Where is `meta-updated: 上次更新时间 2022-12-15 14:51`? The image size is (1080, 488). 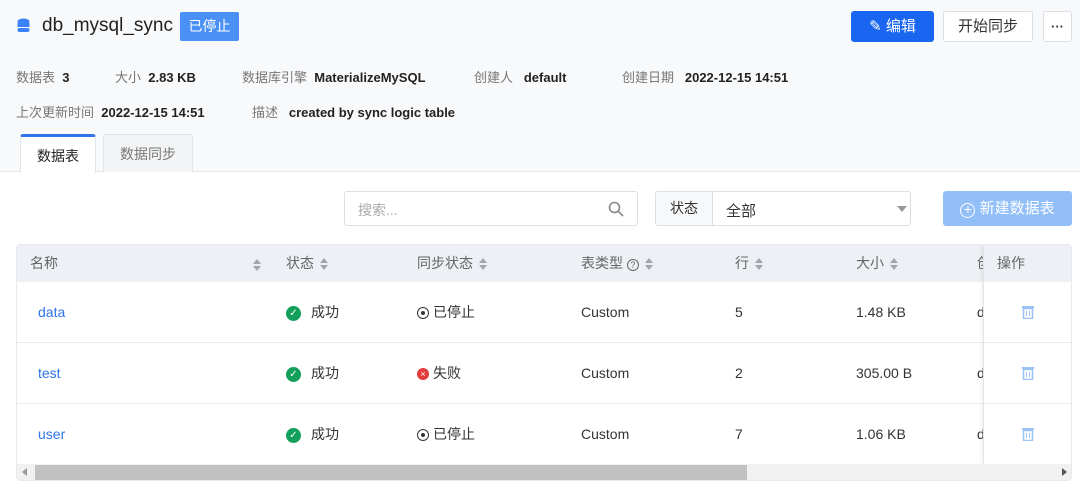
meta-updated: 上次更新时间 2022-12-15 14:51 is located at coordinates (110, 111).